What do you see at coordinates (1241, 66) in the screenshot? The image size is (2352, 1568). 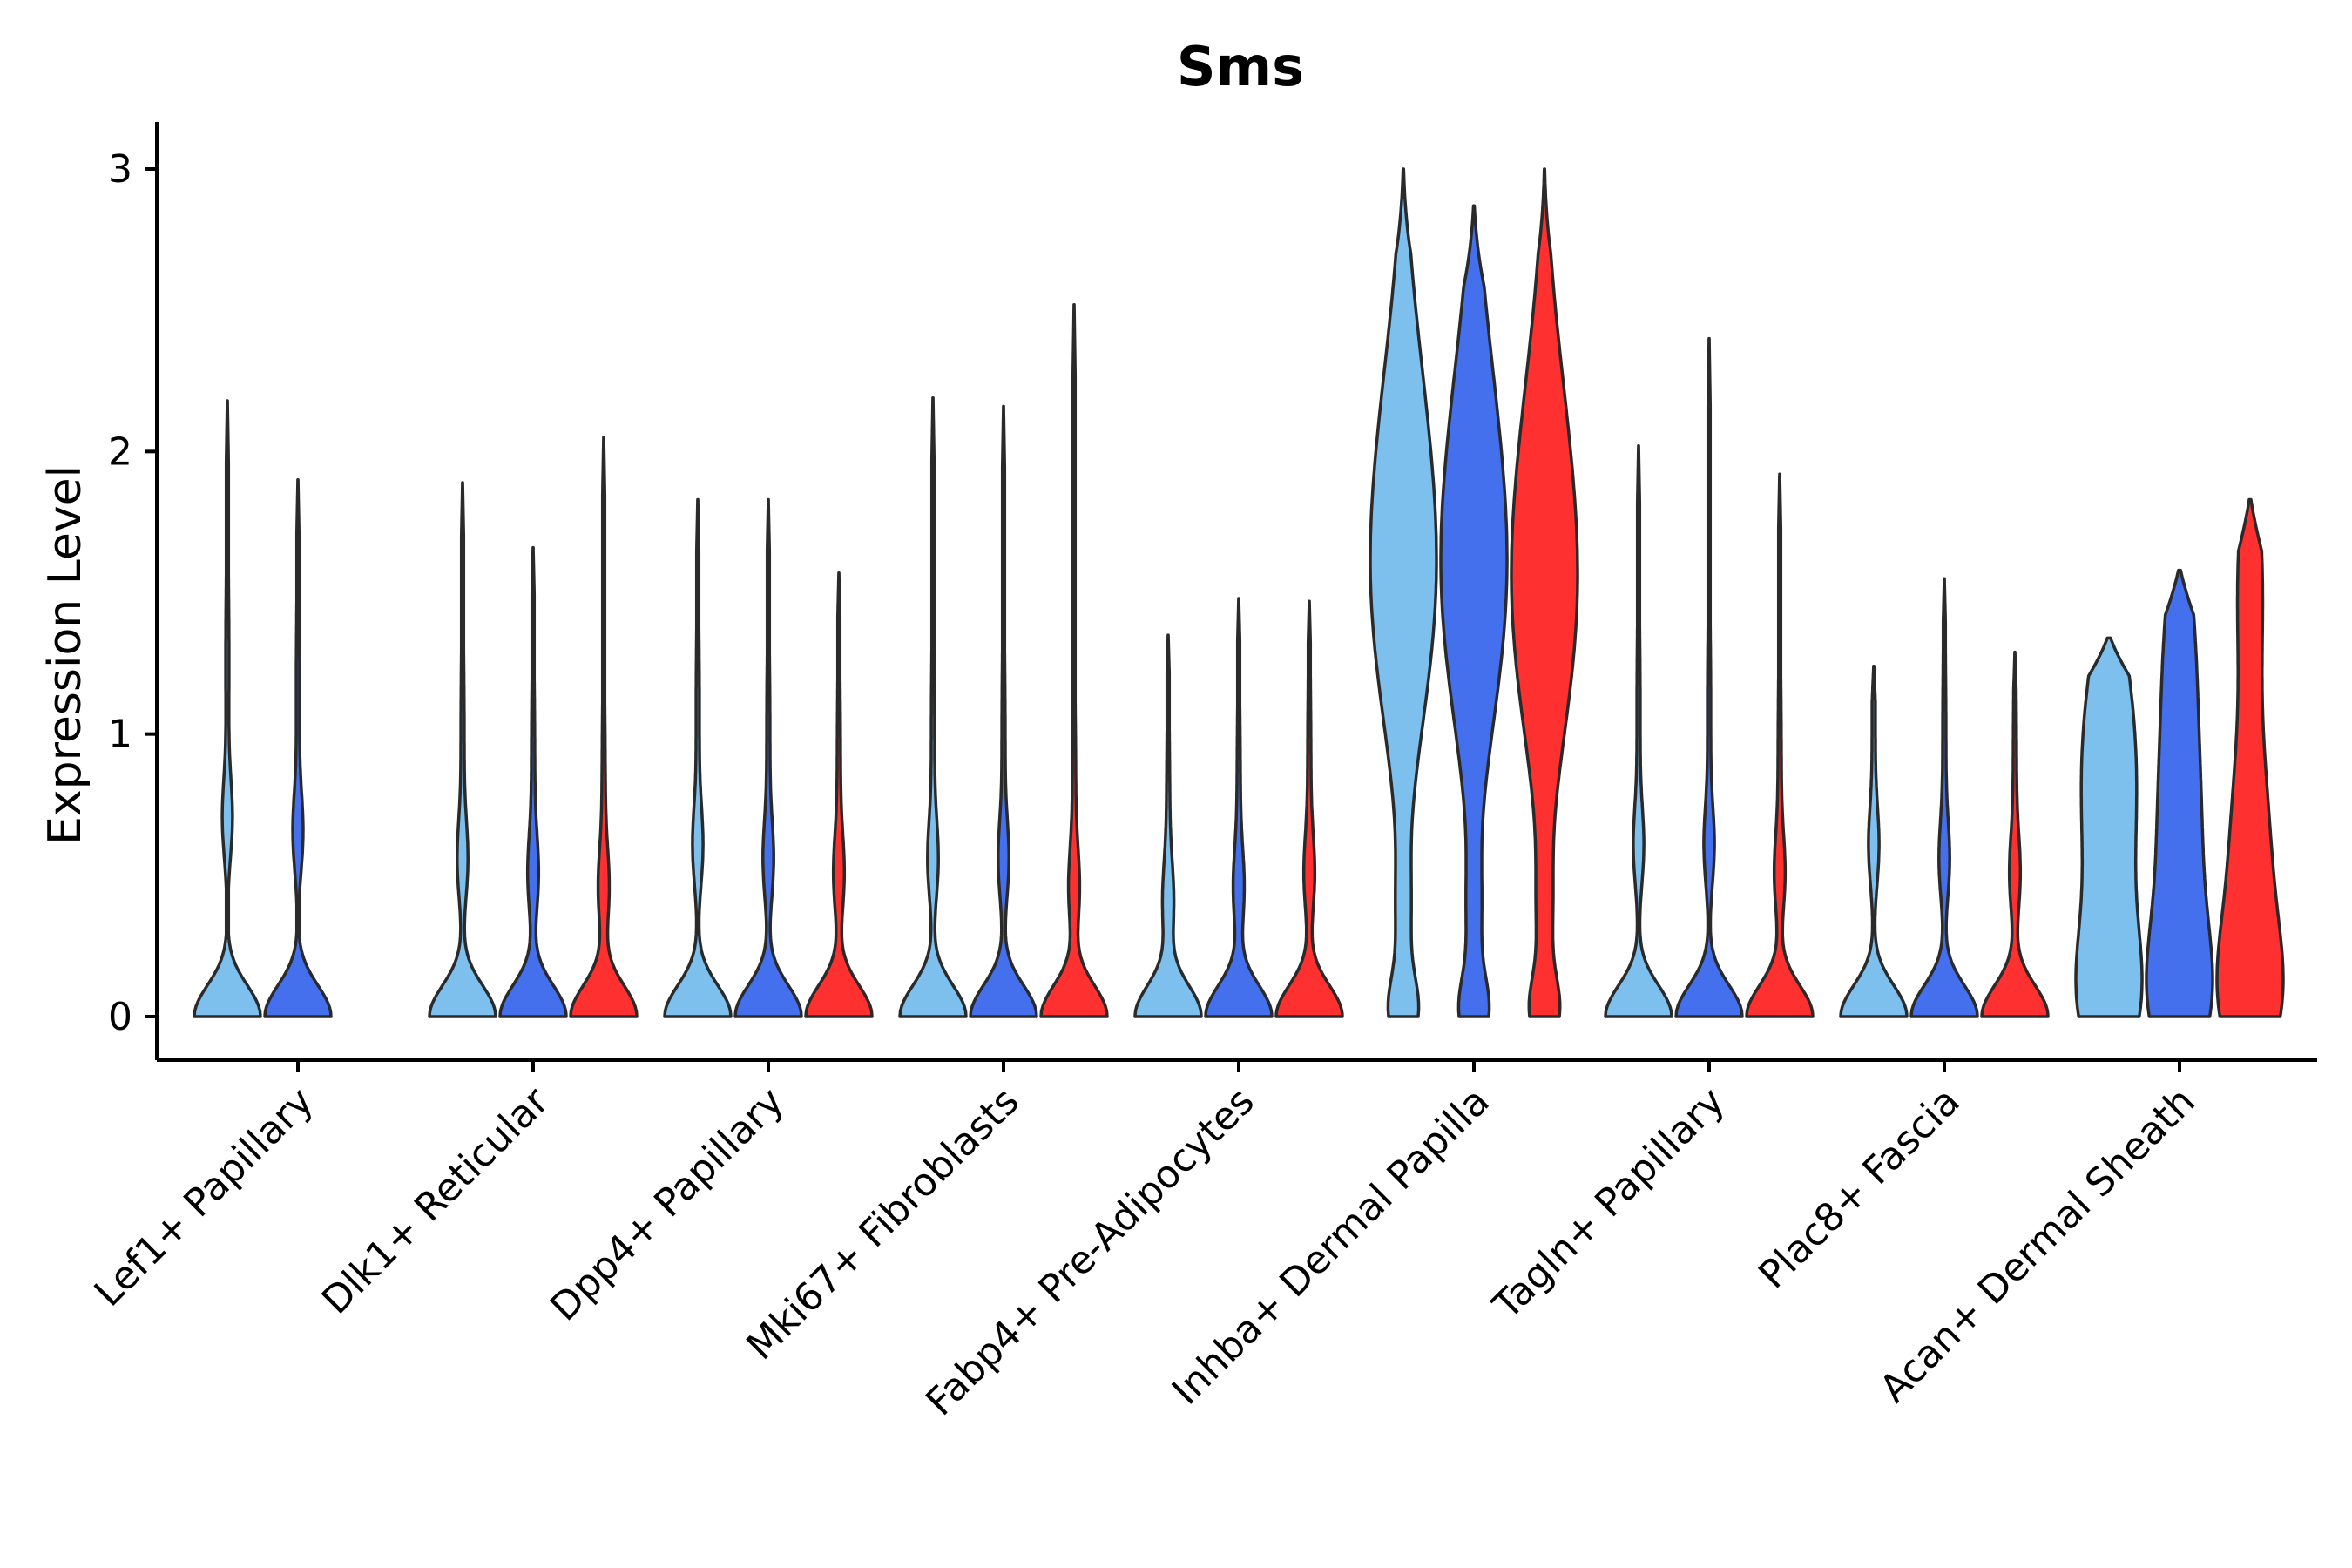 I see `chart-title: Sms` at bounding box center [1241, 66].